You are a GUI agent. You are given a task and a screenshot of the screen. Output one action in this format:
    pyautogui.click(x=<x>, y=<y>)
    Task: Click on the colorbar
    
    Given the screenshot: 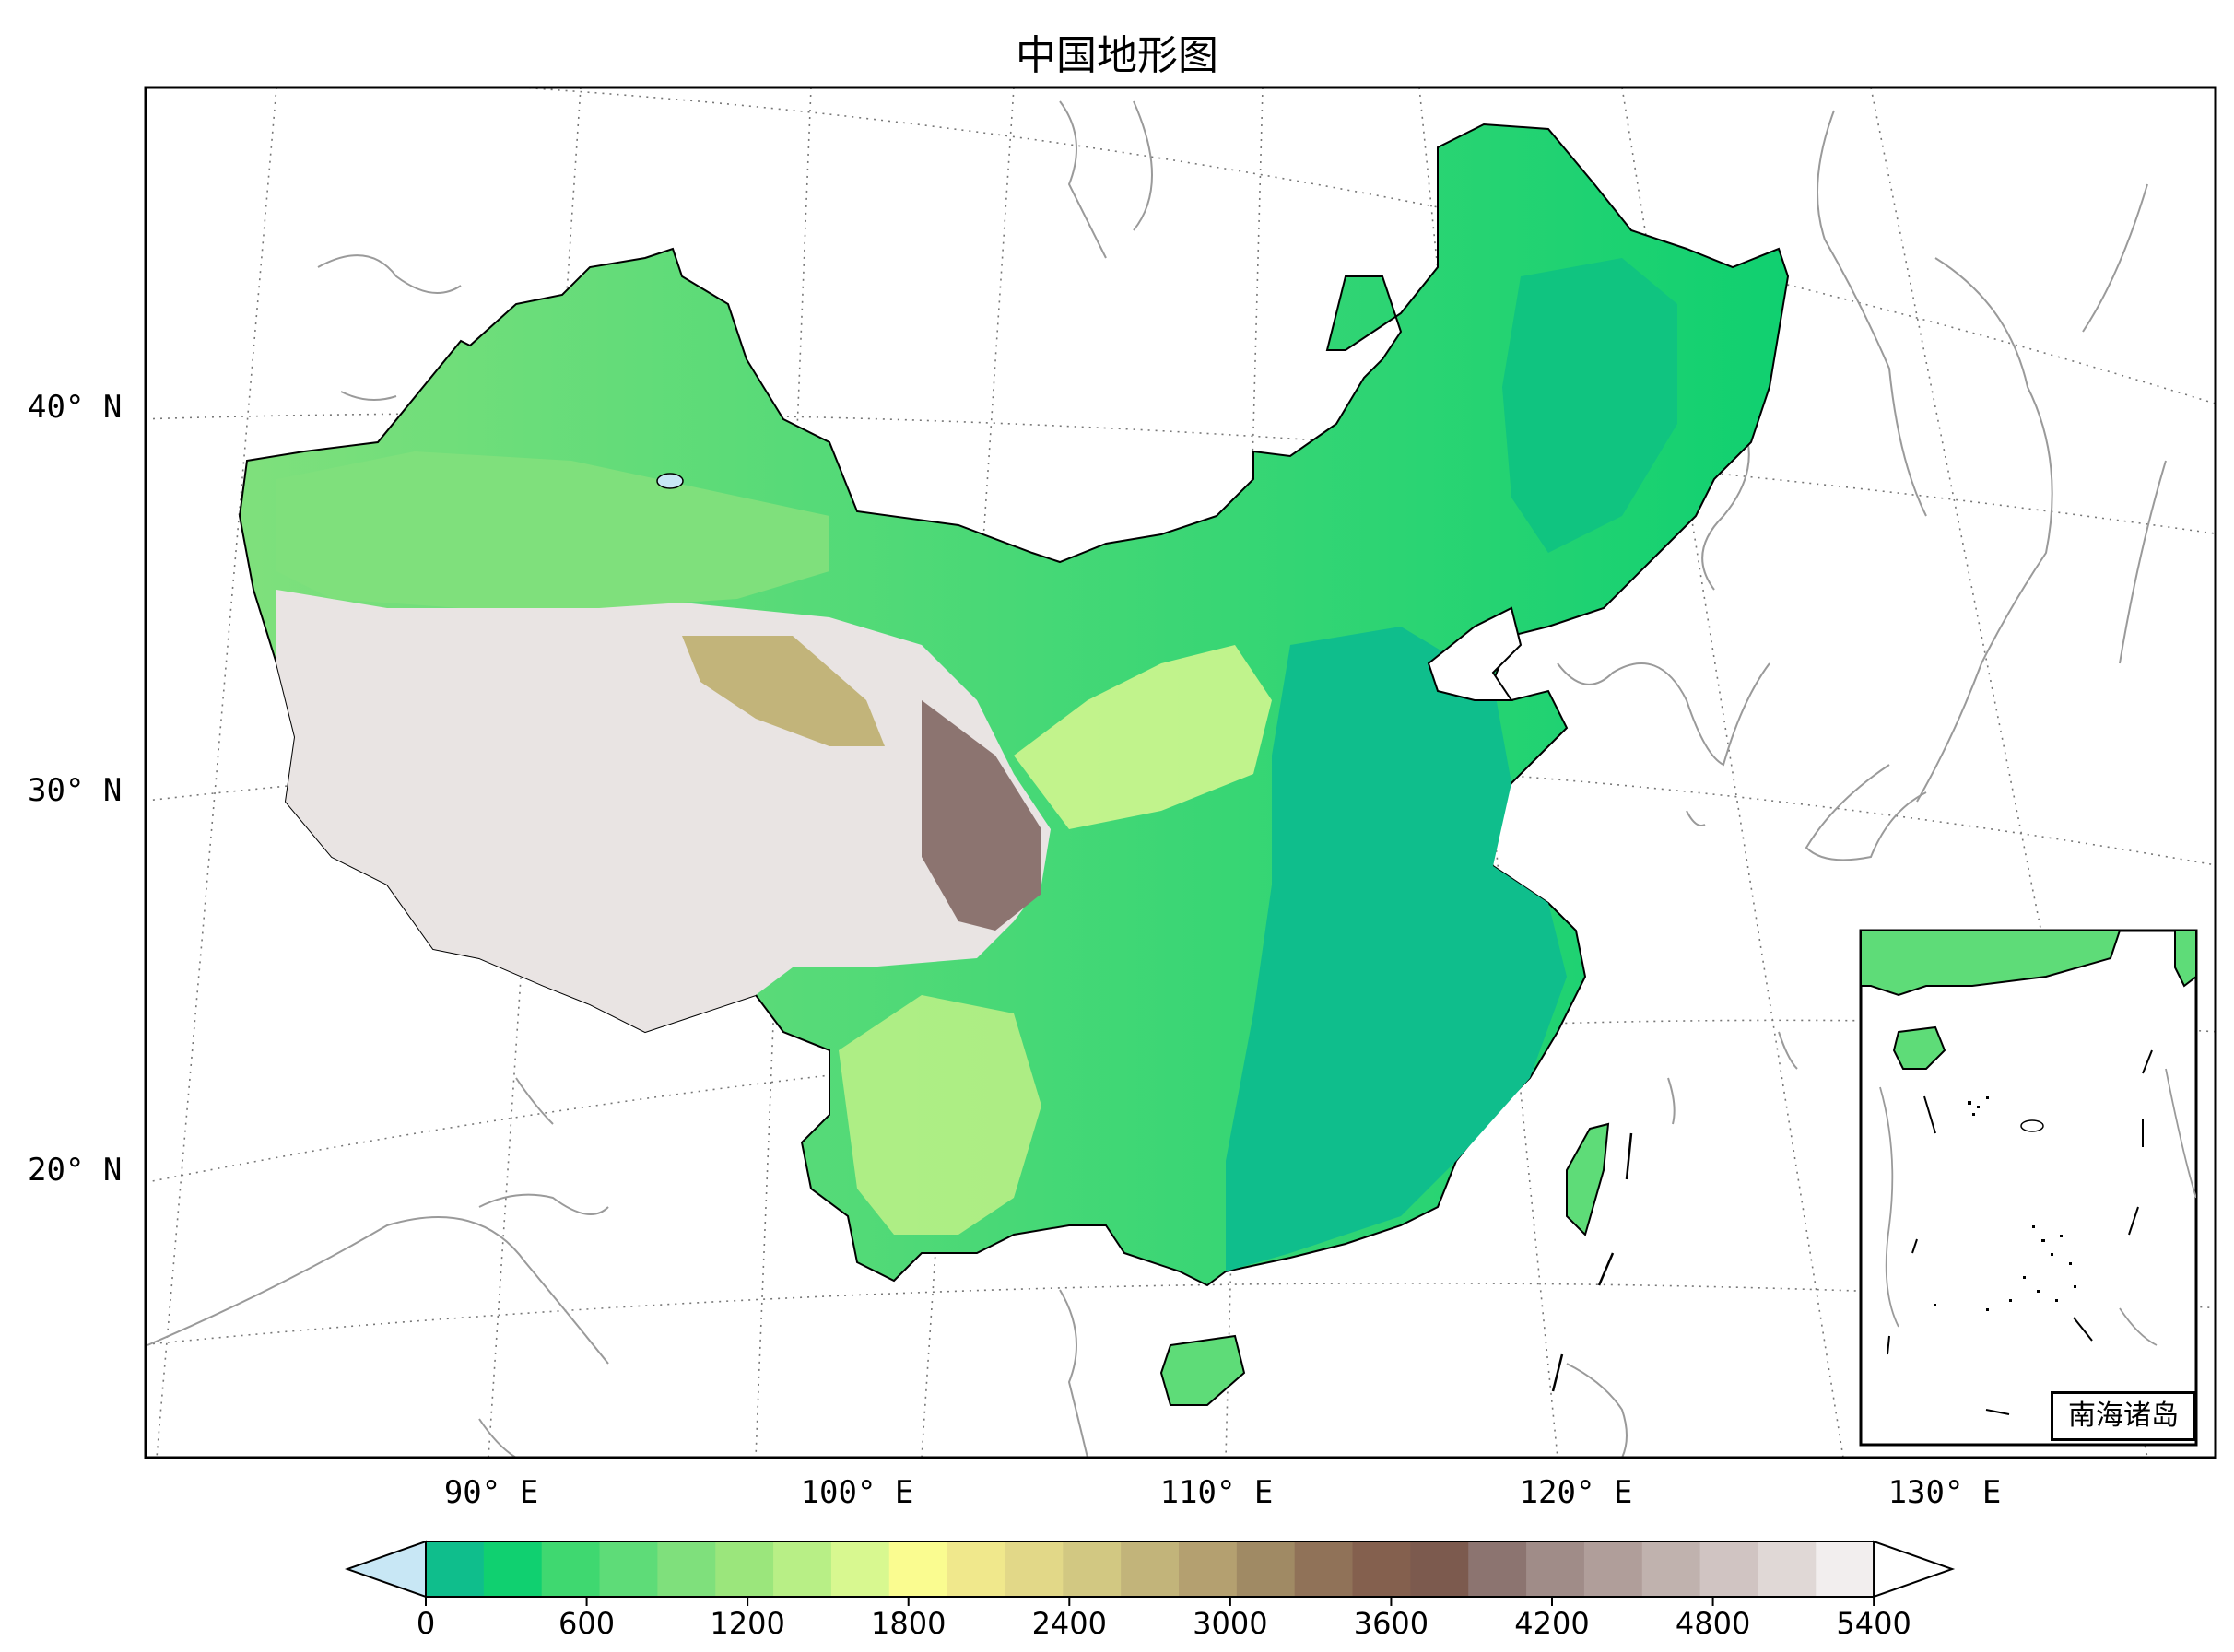 What is the action you would take?
    pyautogui.click(x=1150, y=1573)
    